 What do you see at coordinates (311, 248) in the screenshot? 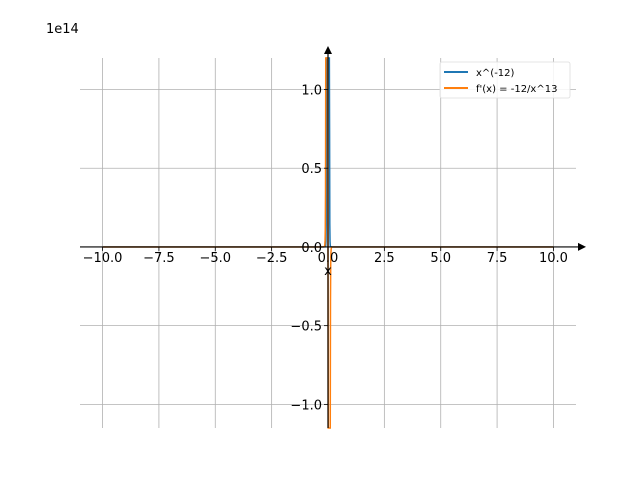
I see `y-tick-label: 0.0` at bounding box center [311, 248].